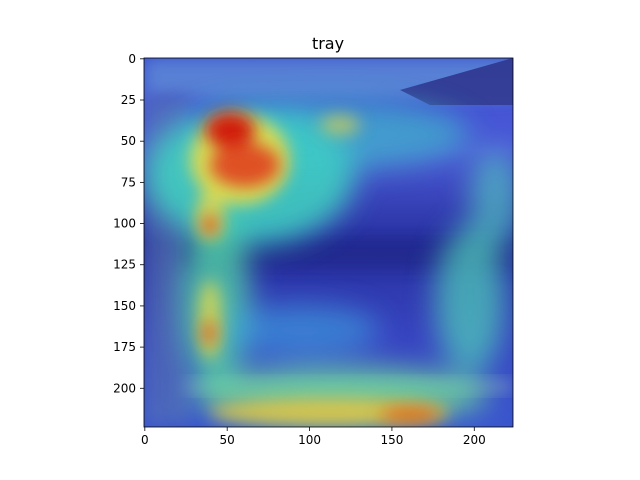 The image size is (640, 480). I want to click on y-tick-label: 150, so click(124, 306).